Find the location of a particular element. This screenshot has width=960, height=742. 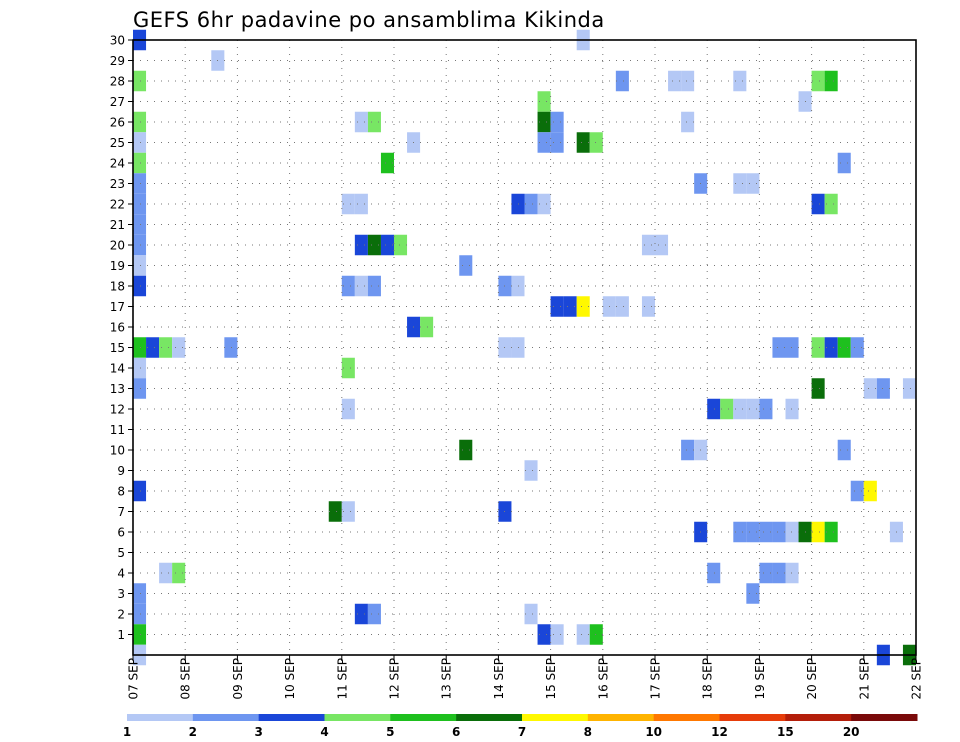

x-tick-label: 22 SEP is located at coordinates (917, 679).